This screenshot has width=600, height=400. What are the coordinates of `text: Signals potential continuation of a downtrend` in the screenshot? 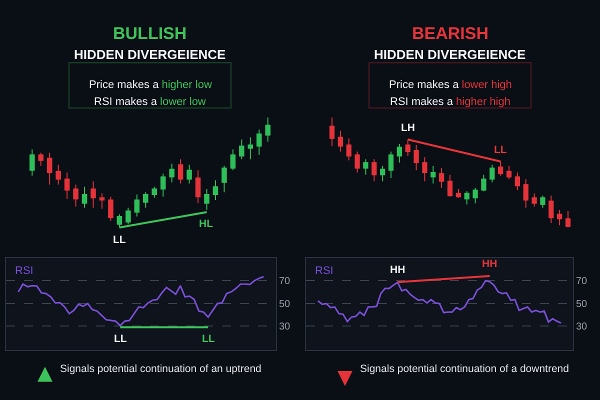 It's located at (465, 369).